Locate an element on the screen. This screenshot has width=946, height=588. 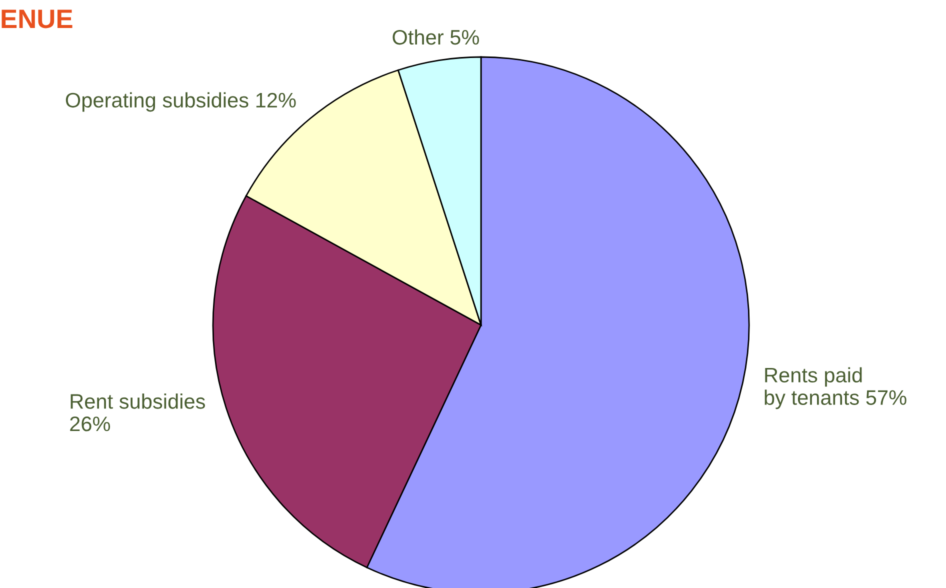
slice-label: Rents paid by tenants 57% is located at coordinates (835, 388).